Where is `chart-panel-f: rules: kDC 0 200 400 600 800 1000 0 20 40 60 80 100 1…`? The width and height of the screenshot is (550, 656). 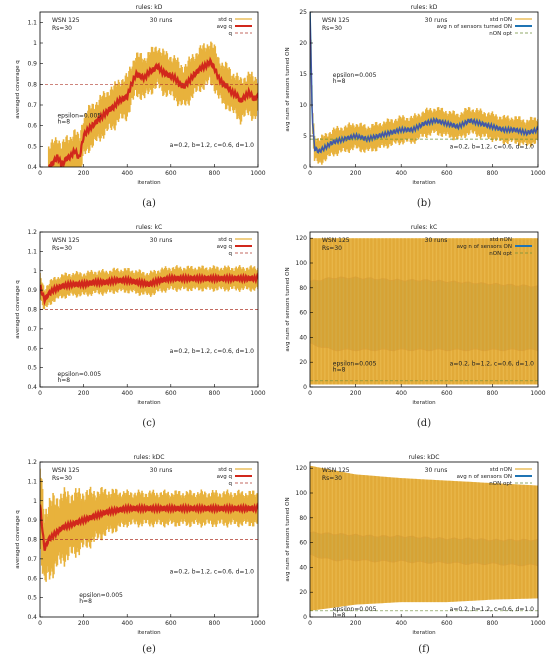
chart-panel-f: rules: kDC 0 200 400 600 800 1000 0 20 40 60 80 100 1… is located at coordinates (415, 554).